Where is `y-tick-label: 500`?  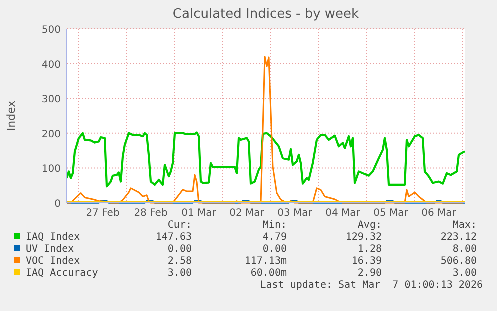
y-tick-label: 500 is located at coordinates (51, 30).